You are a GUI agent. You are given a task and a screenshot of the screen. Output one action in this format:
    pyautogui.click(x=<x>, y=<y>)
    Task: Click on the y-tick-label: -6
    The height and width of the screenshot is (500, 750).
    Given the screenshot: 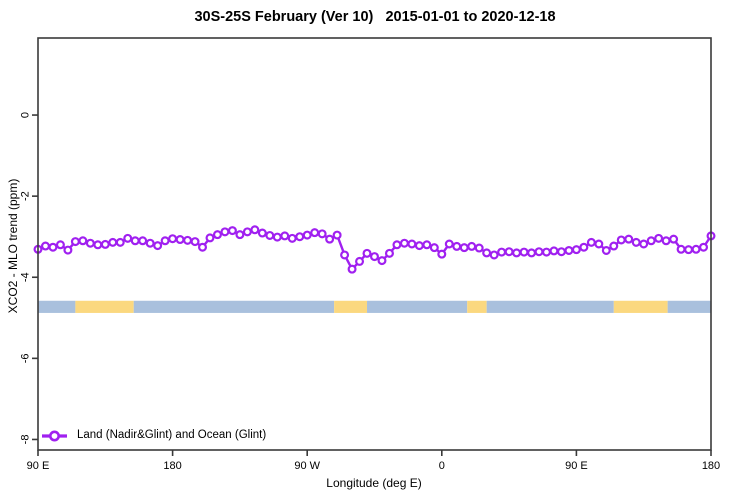 What is the action you would take?
    pyautogui.click(x=26, y=358)
    